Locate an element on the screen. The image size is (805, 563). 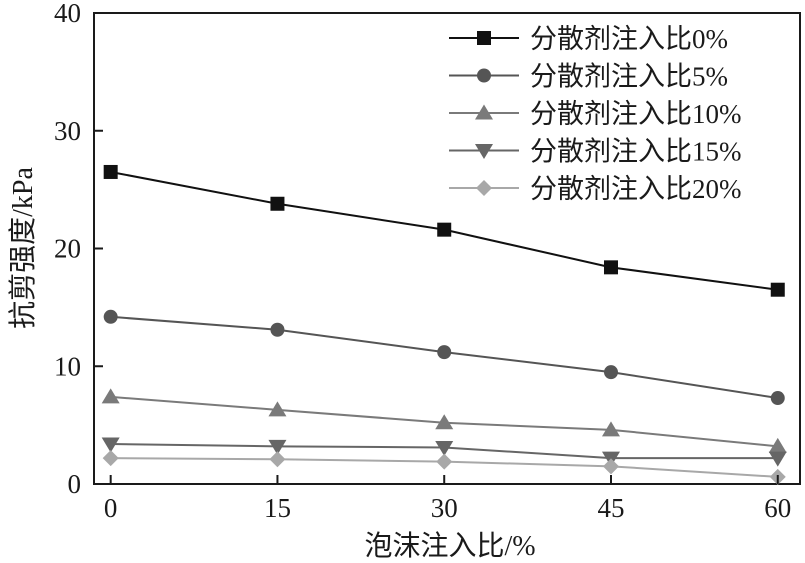
y-tick-label: 10 is located at coordinates (67, 366).